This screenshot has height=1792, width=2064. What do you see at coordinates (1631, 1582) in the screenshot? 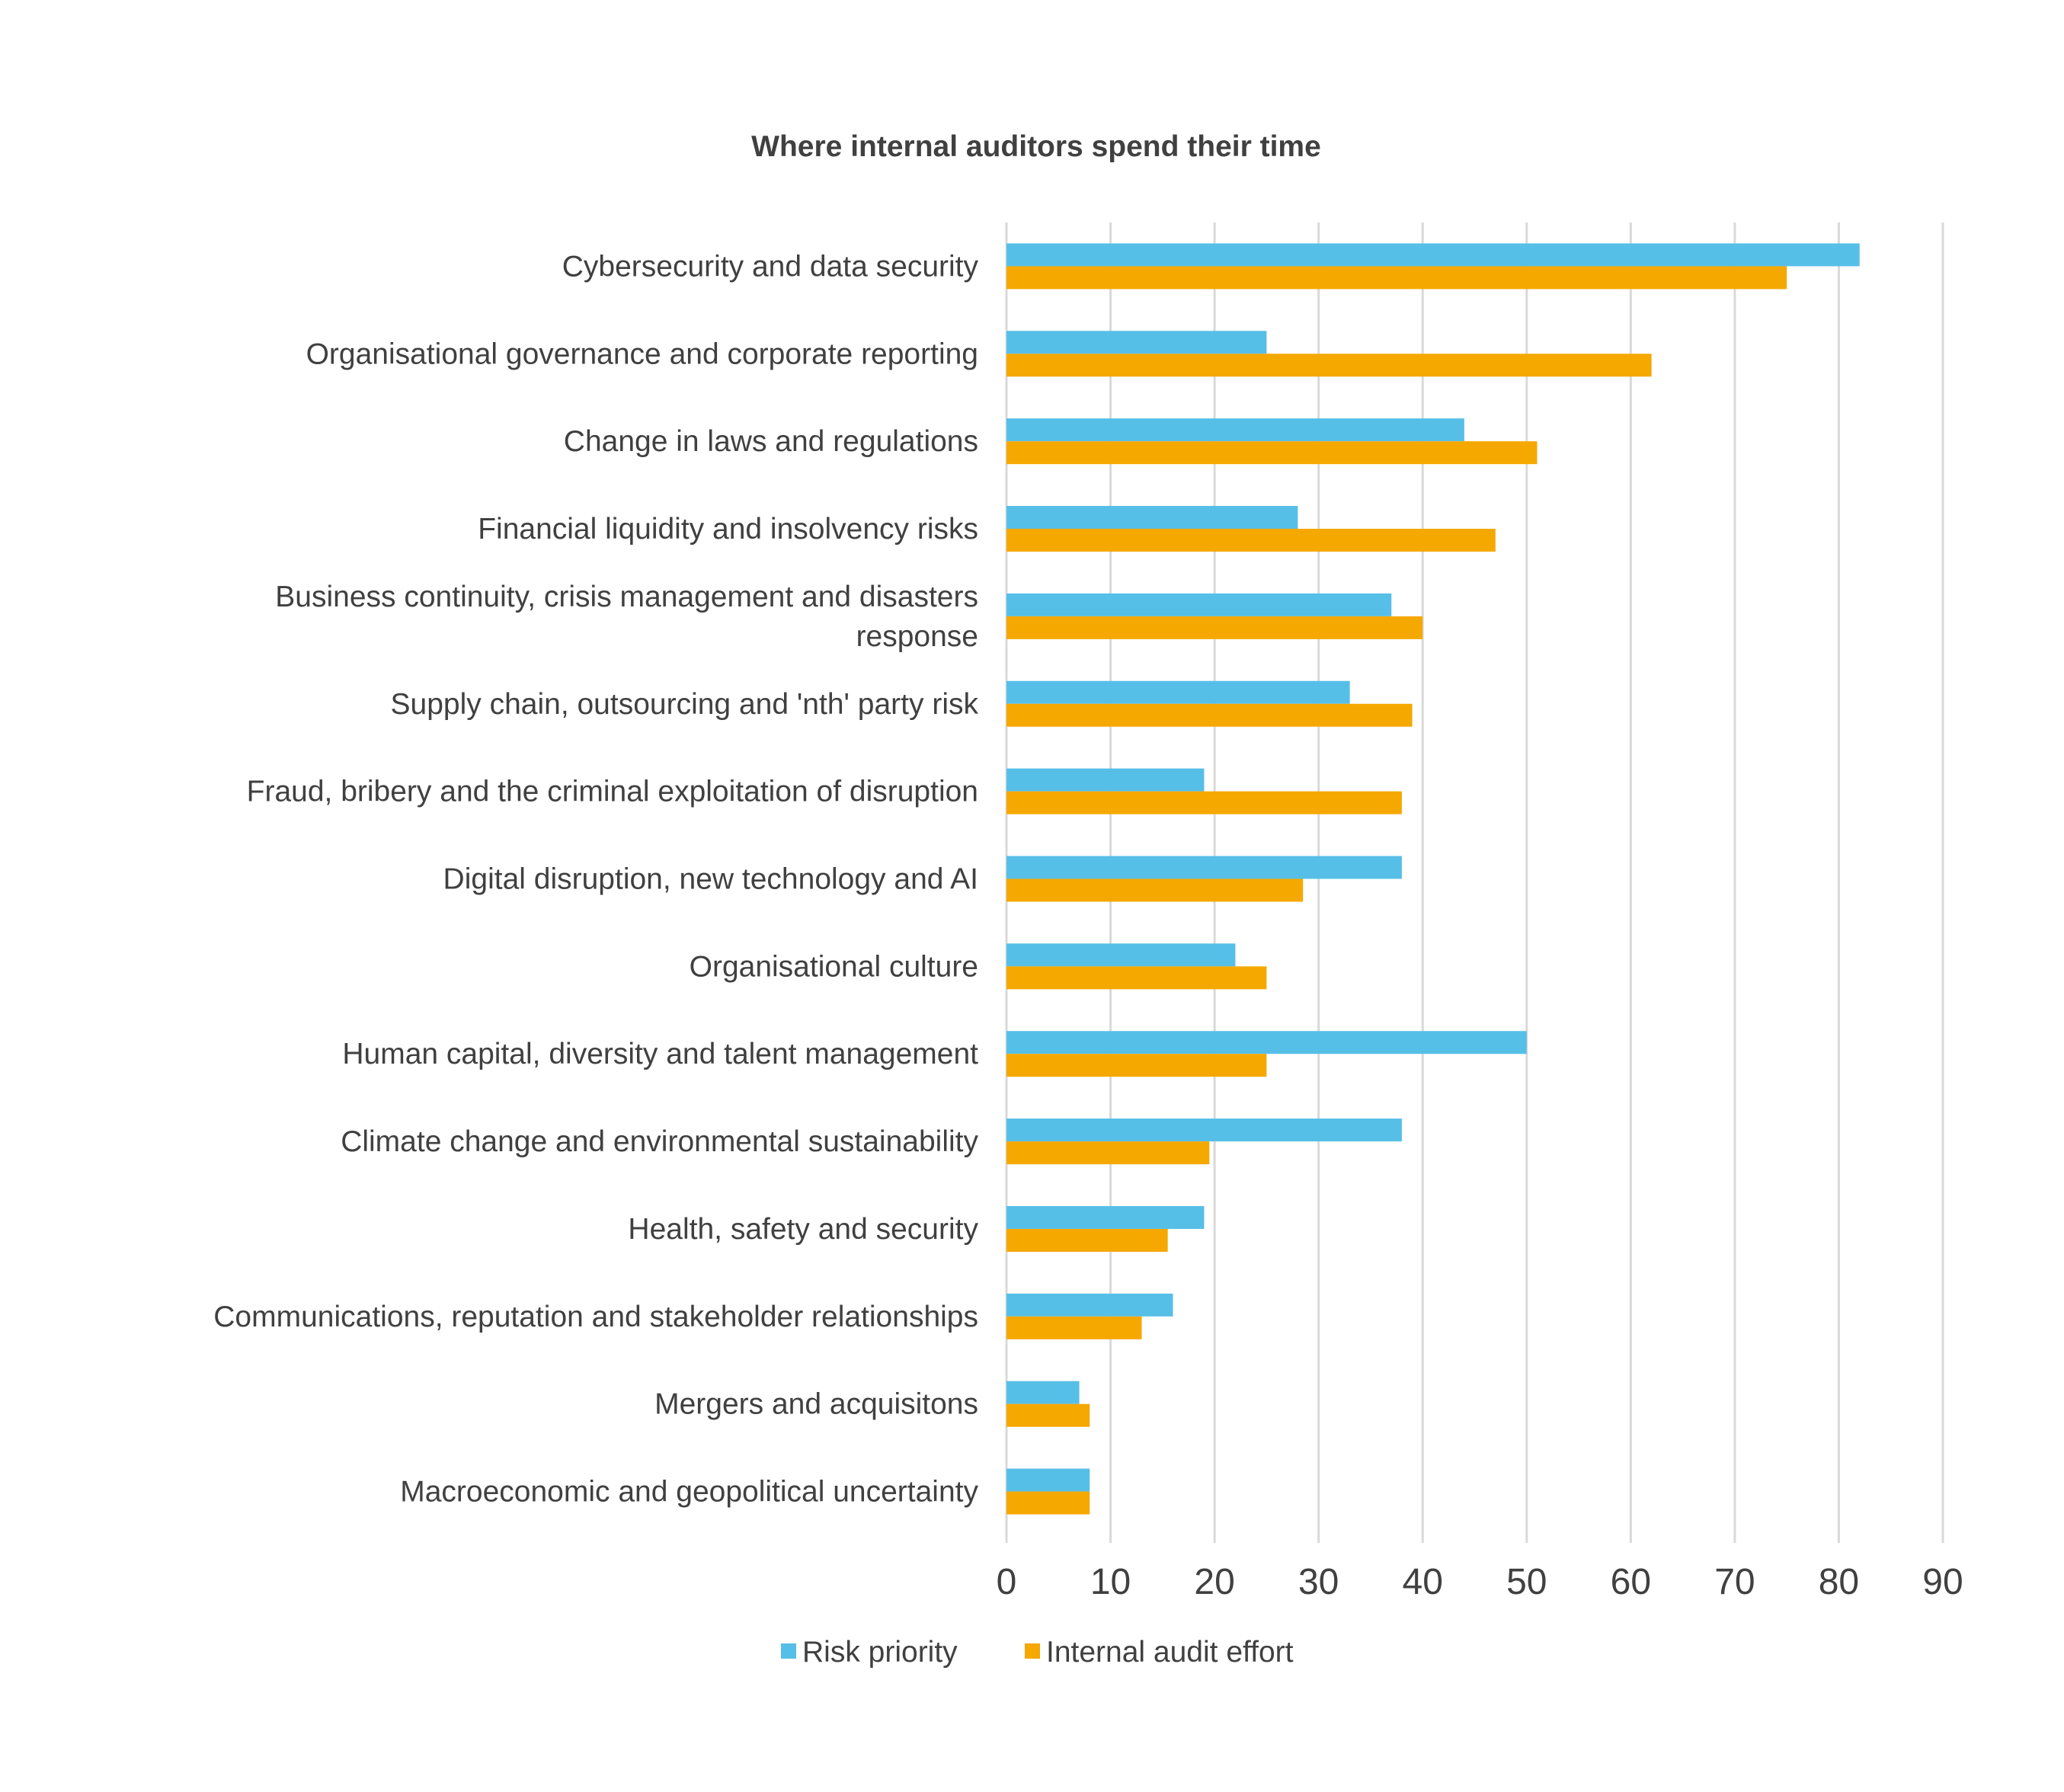
I see `x-tick-label: 60` at bounding box center [1631, 1582].